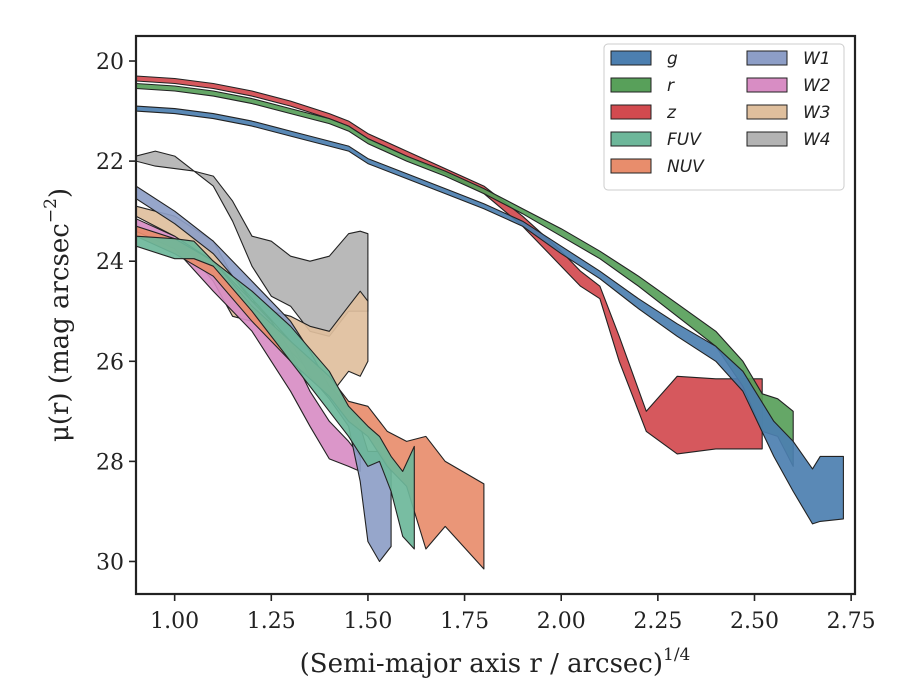 This screenshot has width=900, height=700. Describe the element at coordinates (724, 117) in the screenshot. I see `legend: grz FUV NUV W1 W2 W3 W4` at that location.